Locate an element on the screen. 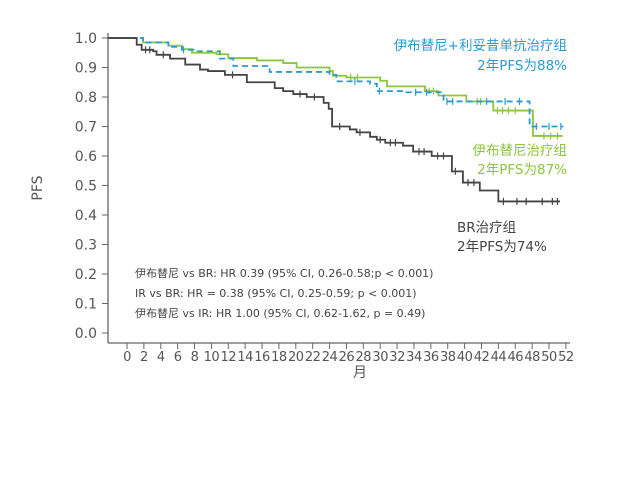 The height and width of the screenshot is (478, 632). y-tick-label: 0.8 is located at coordinates (86, 98).